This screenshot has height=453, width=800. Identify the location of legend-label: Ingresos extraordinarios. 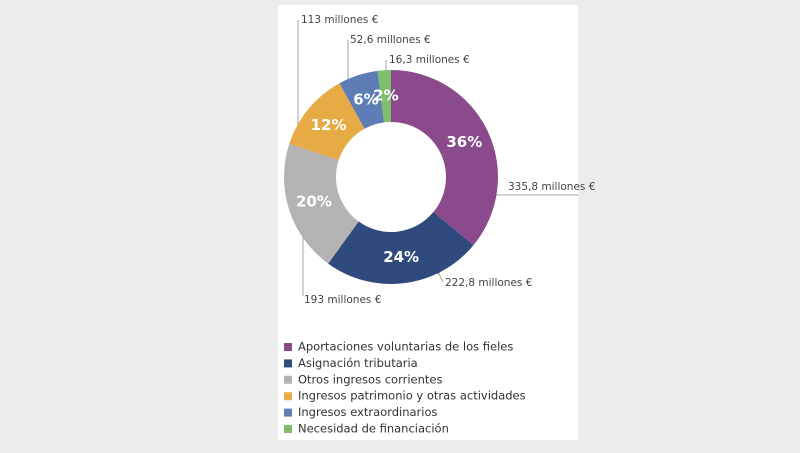
(368, 412).